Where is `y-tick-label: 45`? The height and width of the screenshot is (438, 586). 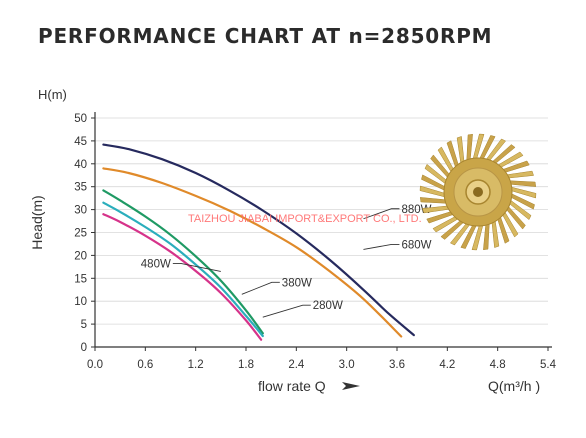
y-tick-label: 45 is located at coordinates (80, 142).